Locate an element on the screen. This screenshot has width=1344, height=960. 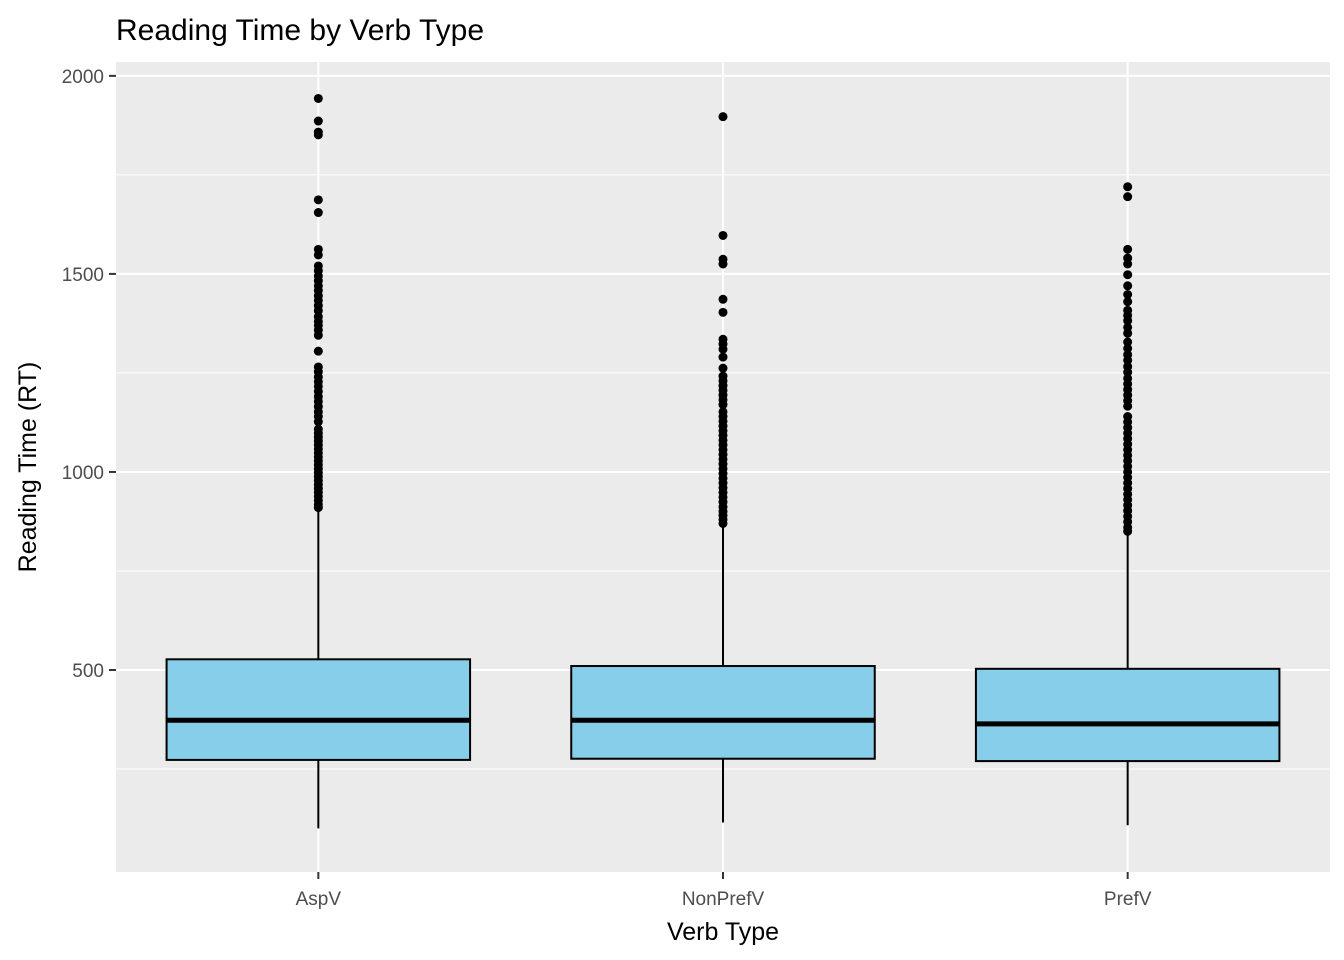
y-tick-label: 1000 is located at coordinates (83, 473).